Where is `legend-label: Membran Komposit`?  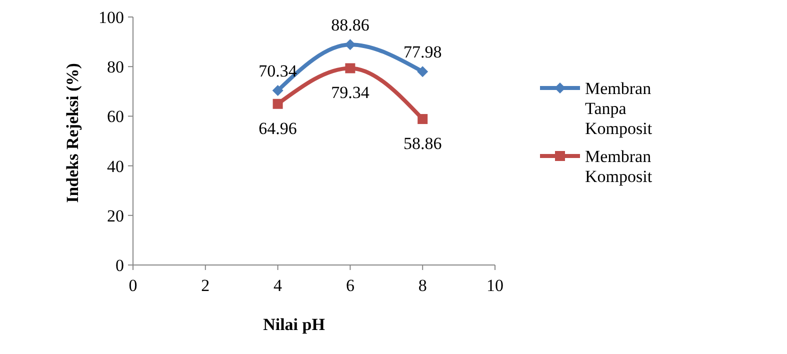 legend-label: Membran Komposit is located at coordinates (618, 166).